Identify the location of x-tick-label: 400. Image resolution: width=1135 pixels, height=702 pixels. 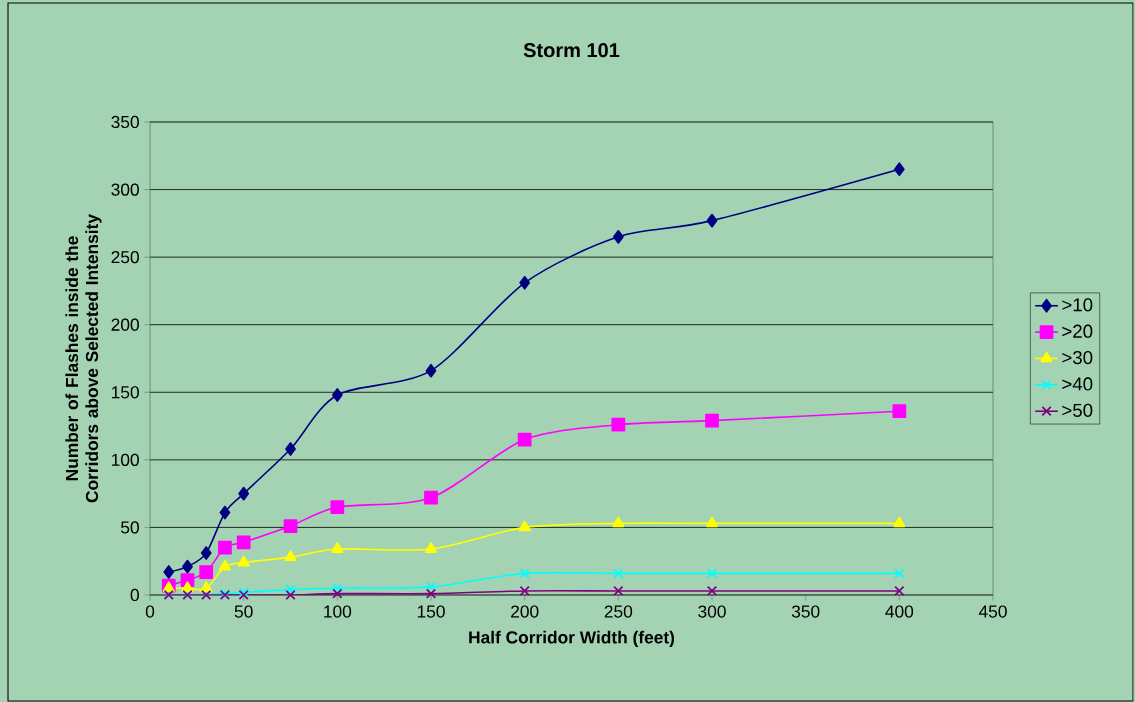
(899, 611).